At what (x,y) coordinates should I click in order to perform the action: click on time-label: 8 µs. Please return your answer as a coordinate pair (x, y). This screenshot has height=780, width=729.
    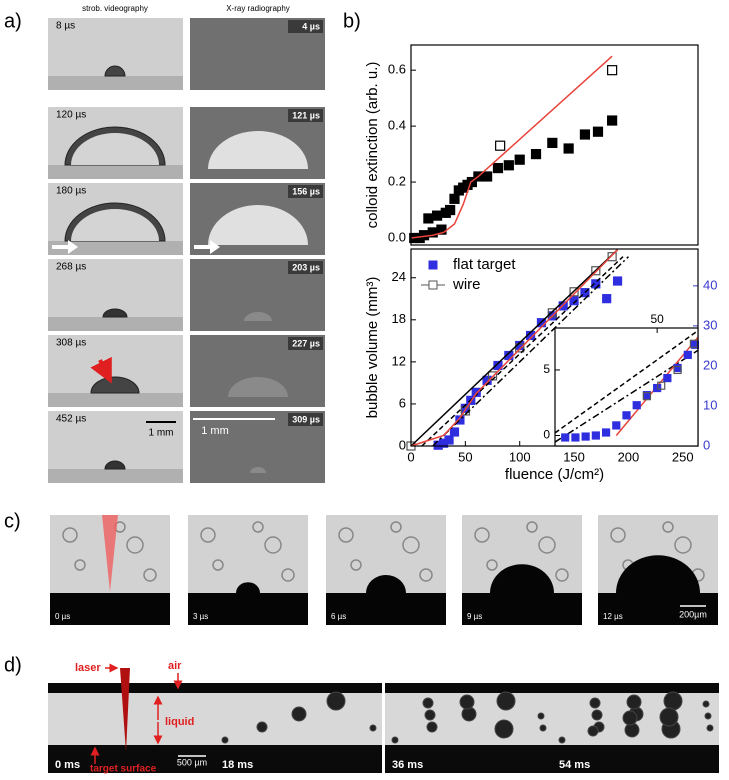
    Looking at the image, I should click on (65, 26).